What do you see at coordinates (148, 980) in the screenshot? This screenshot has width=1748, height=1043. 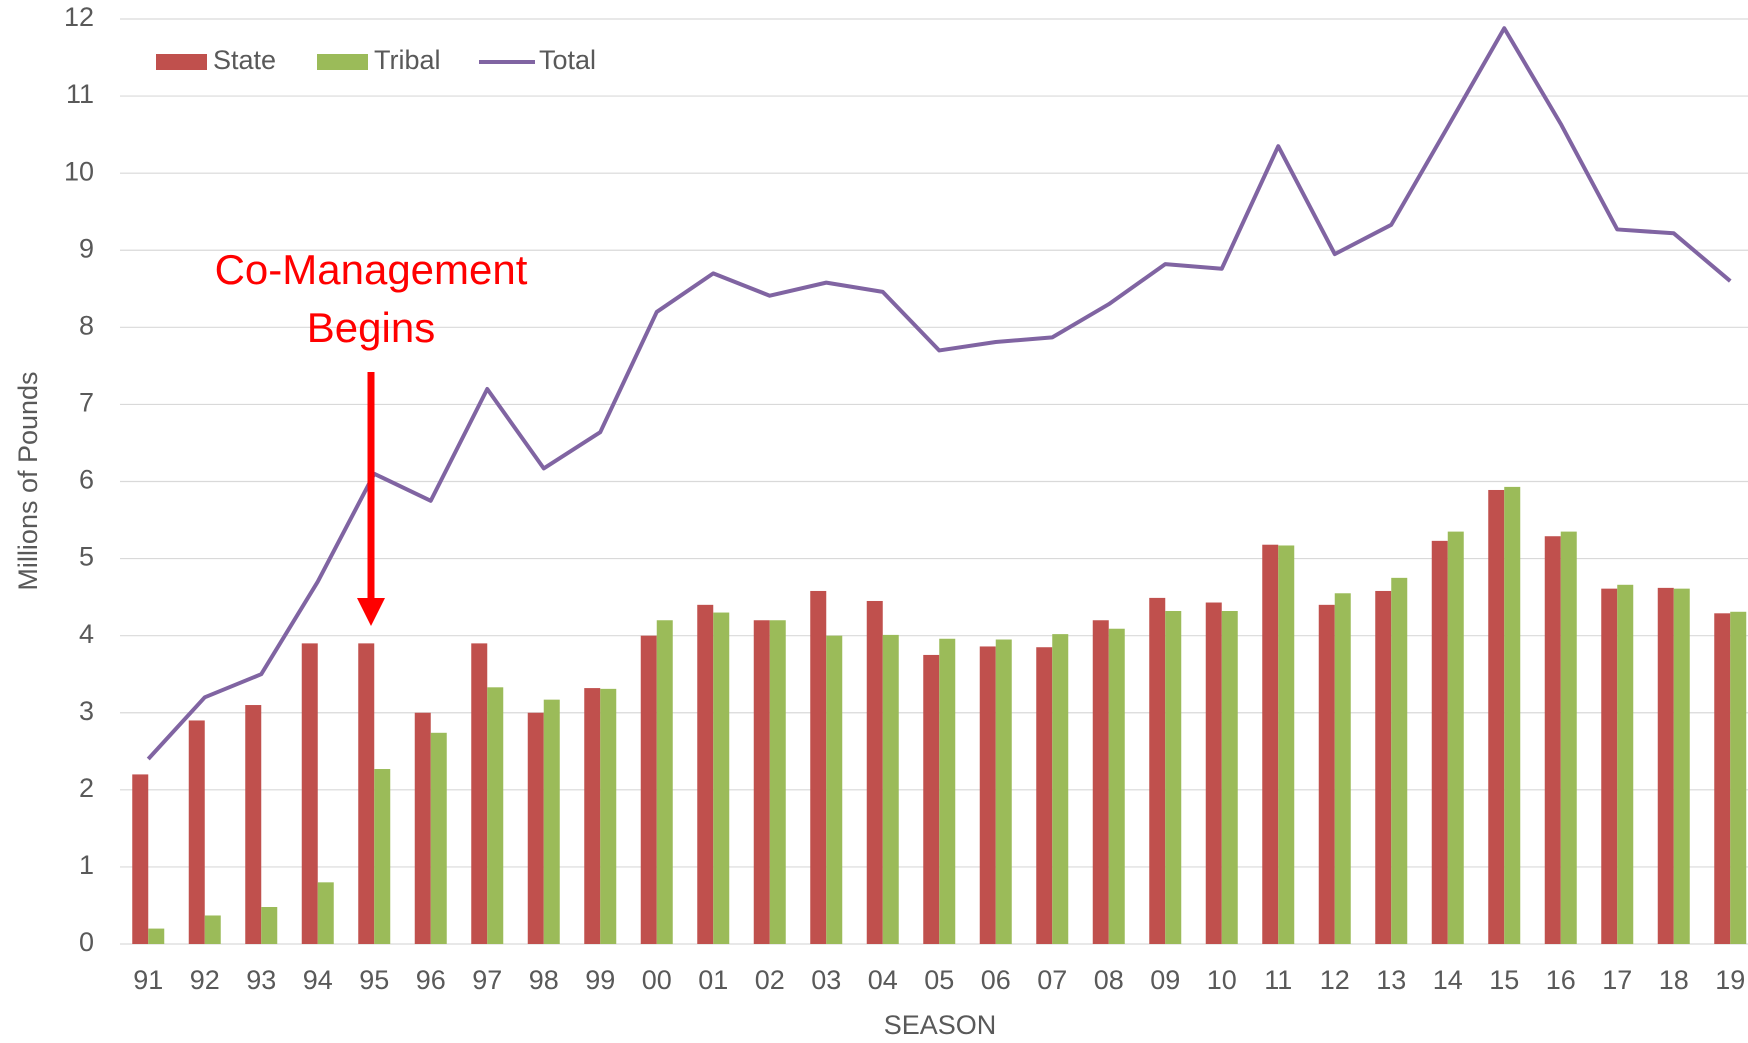 I see `x-tick-label: 91` at bounding box center [148, 980].